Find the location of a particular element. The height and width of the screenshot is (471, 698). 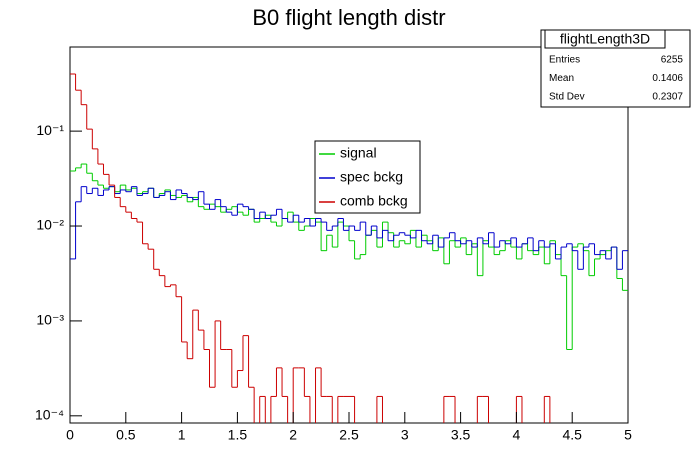

x-tick-label: 3.5 is located at coordinates (461, 435).